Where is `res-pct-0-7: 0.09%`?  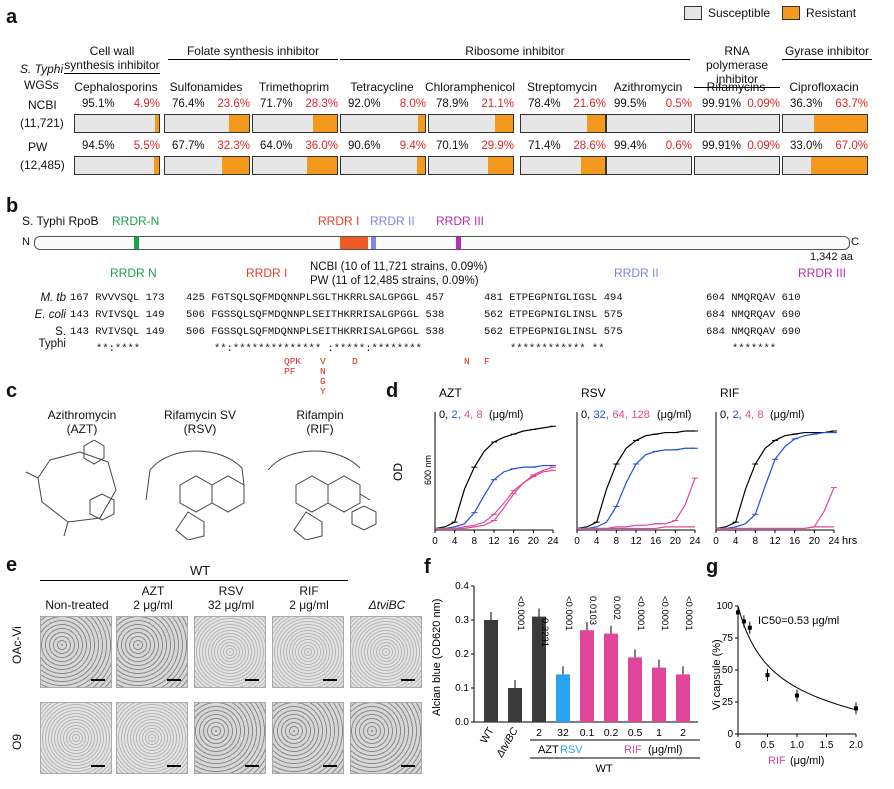
res-pct-0-7: 0.09% is located at coordinates (763, 104).